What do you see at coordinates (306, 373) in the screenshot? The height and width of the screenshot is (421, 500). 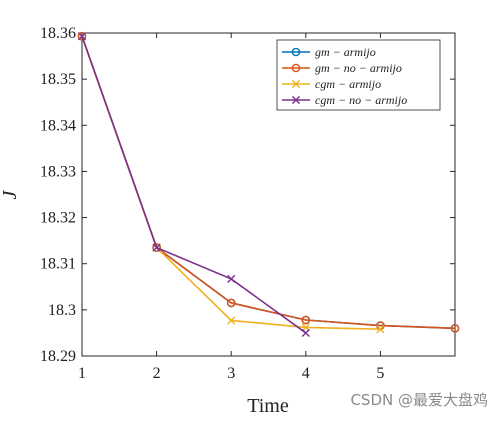 I see `x-tick-label: 4` at bounding box center [306, 373].